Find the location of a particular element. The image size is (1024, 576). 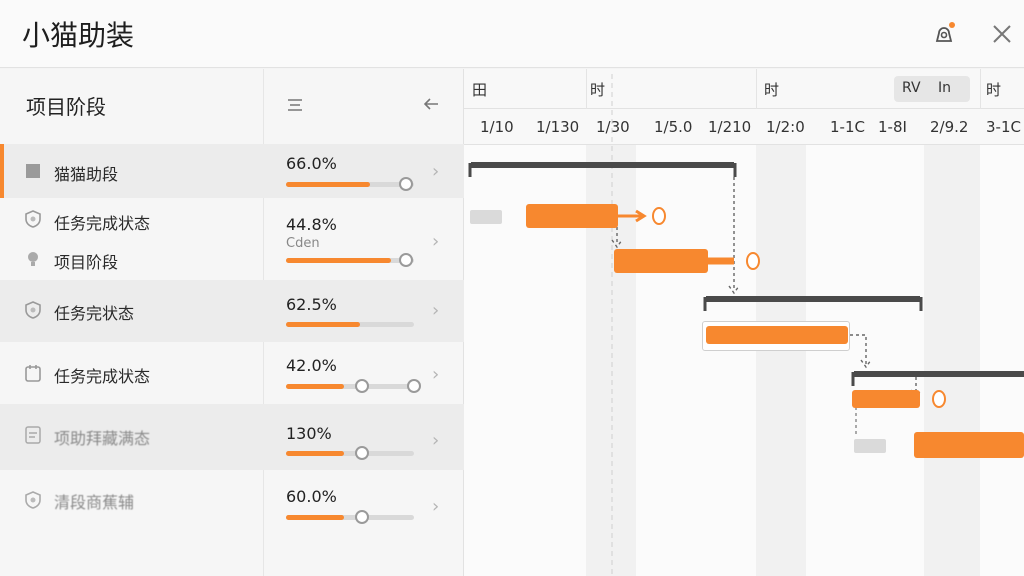

progress-percent: 66.0% is located at coordinates (311, 163).